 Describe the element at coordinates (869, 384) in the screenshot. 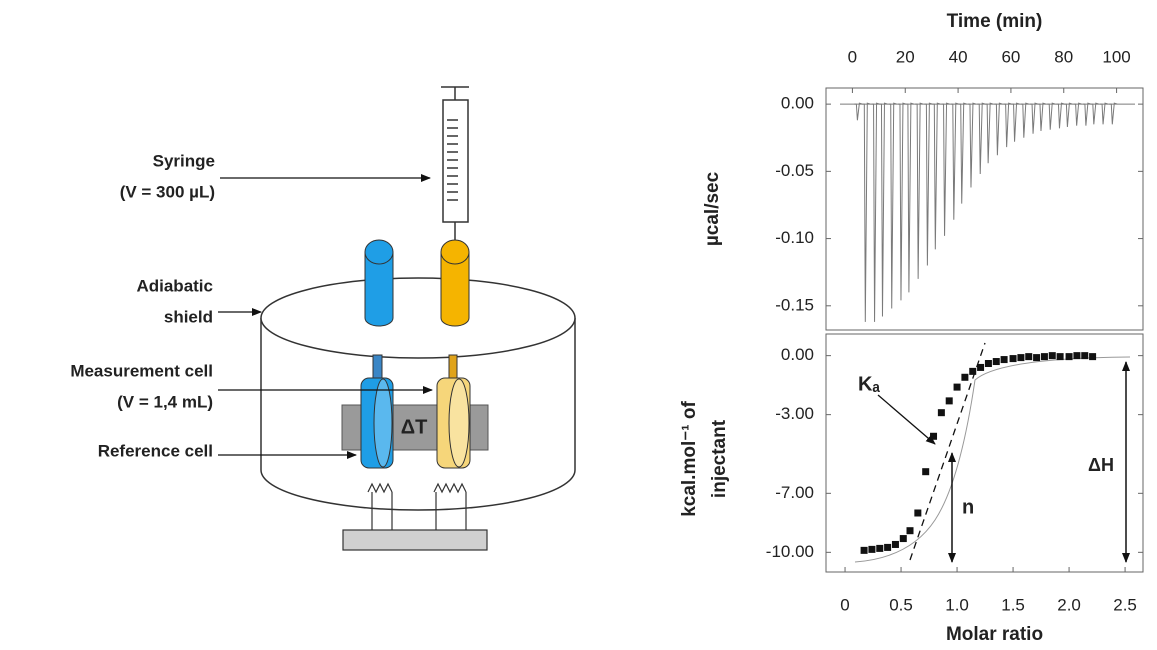

I see `ka-label: Kₐ` at that location.